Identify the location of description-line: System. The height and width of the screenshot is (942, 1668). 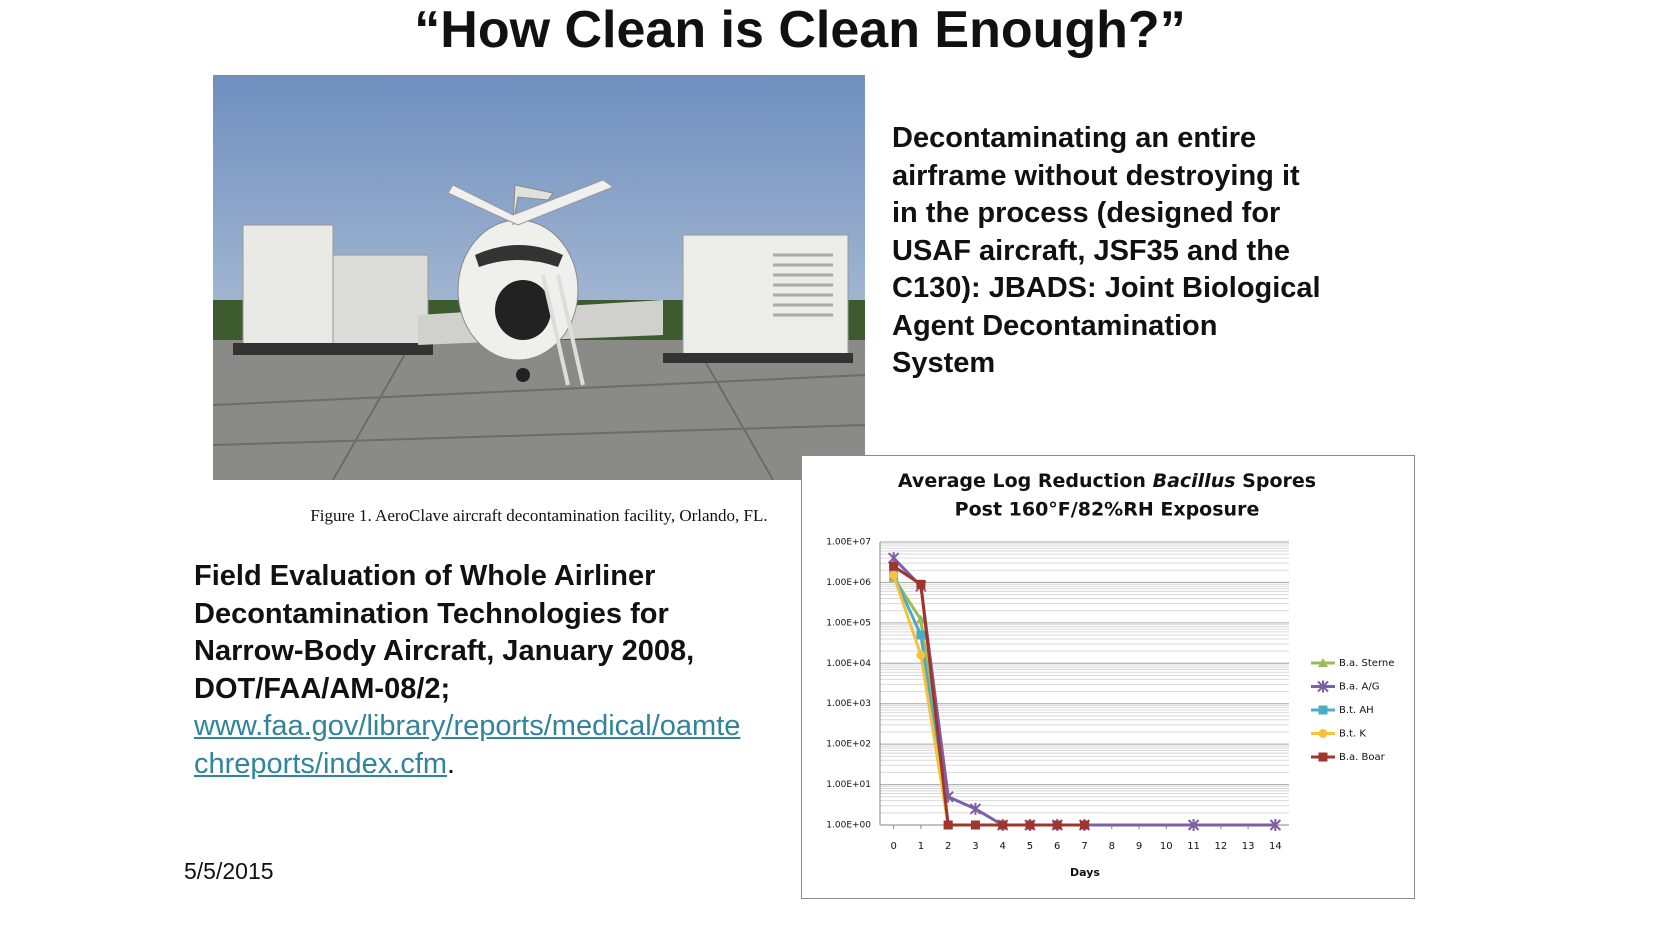
(944, 363).